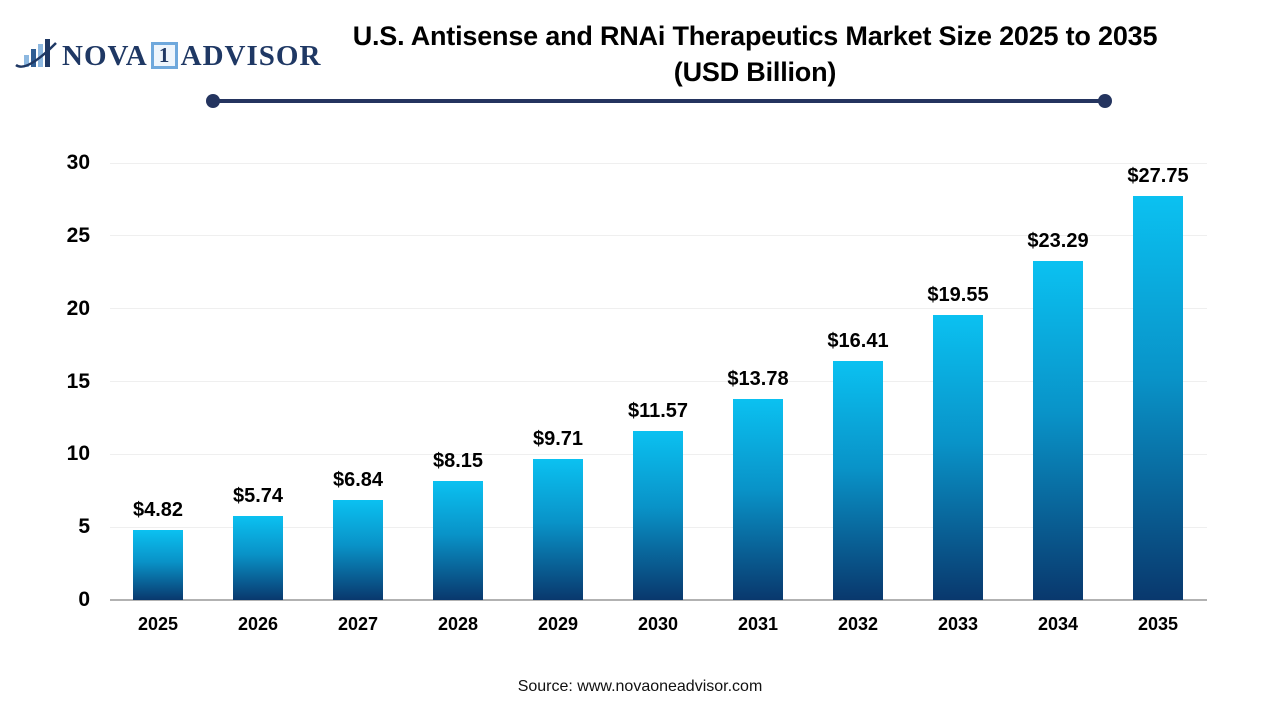 The height and width of the screenshot is (720, 1280). What do you see at coordinates (458, 461) in the screenshot?
I see `value-label-2028: $8.15` at bounding box center [458, 461].